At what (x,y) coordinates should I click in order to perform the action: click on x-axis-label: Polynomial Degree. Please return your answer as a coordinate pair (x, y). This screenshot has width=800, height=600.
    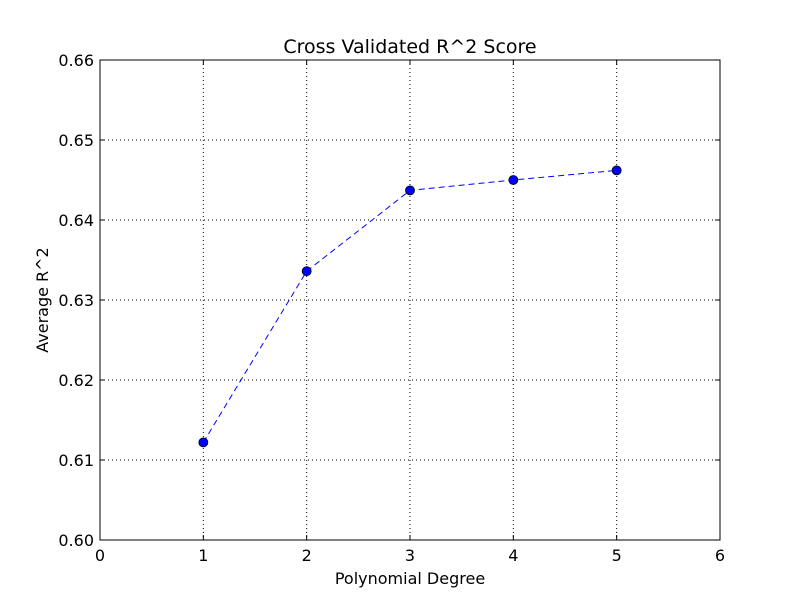
    Looking at the image, I should click on (410, 578).